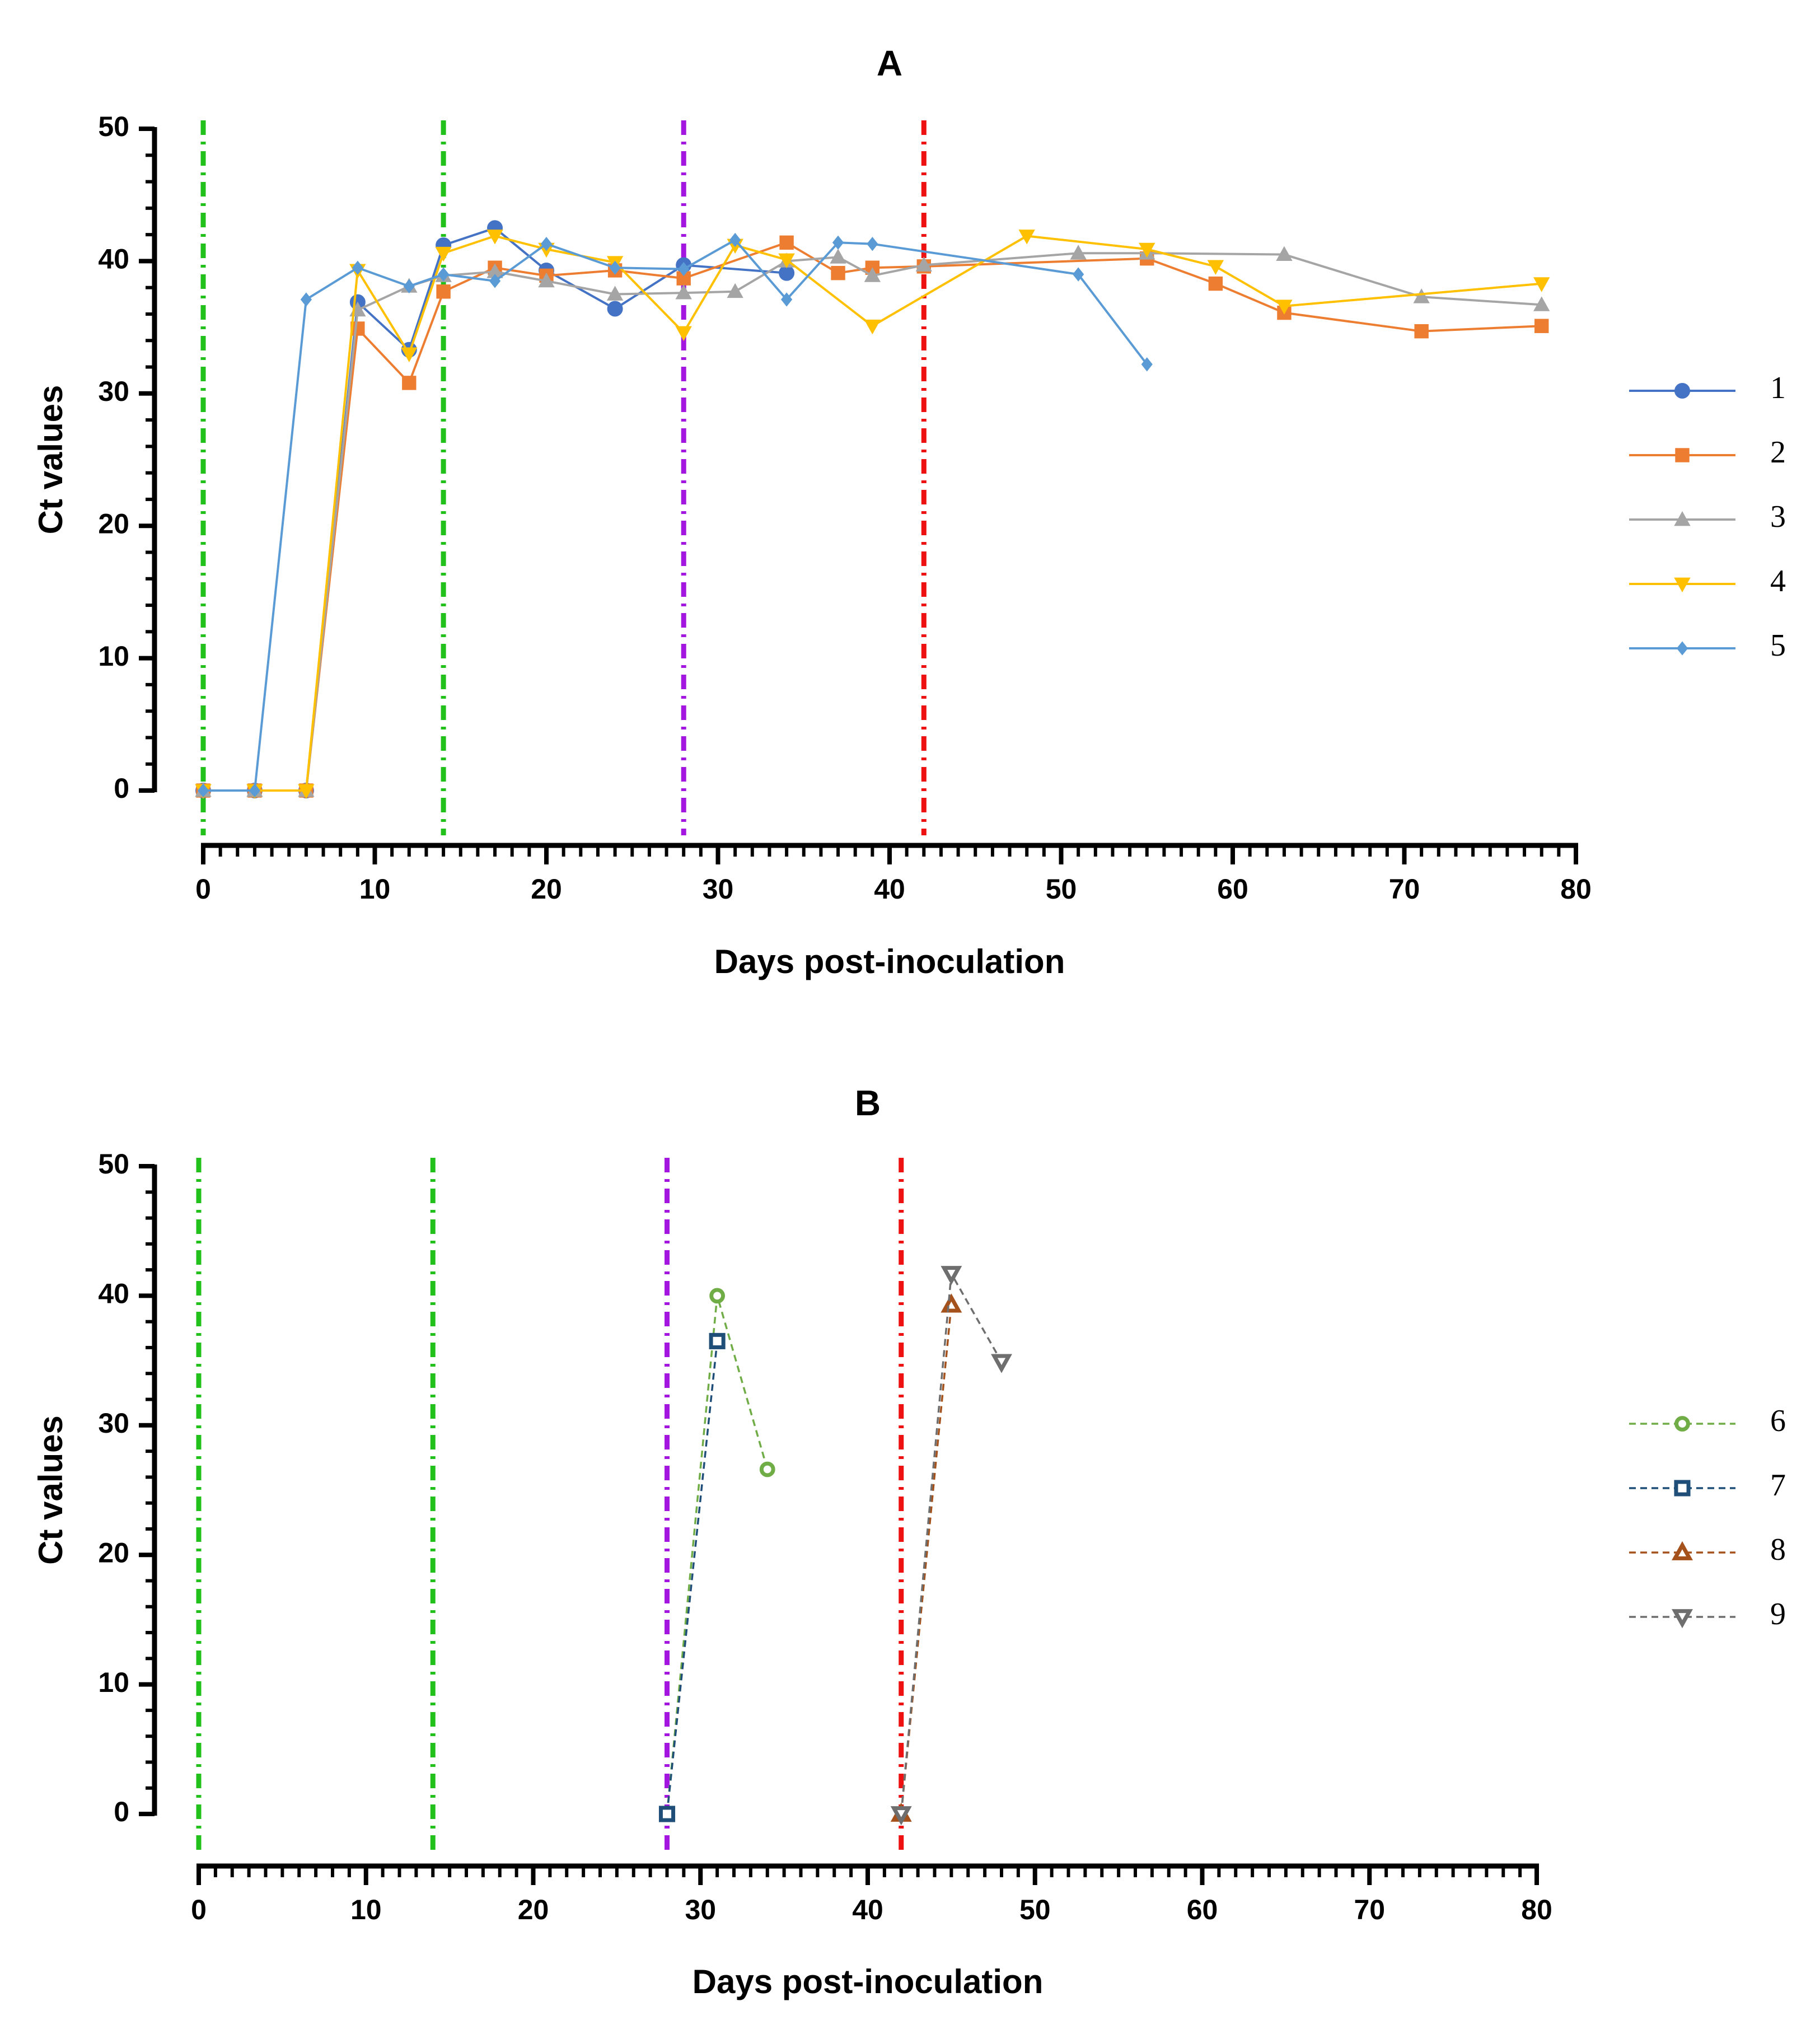  I want to click on legend-item: 6, so click(1708, 1421).